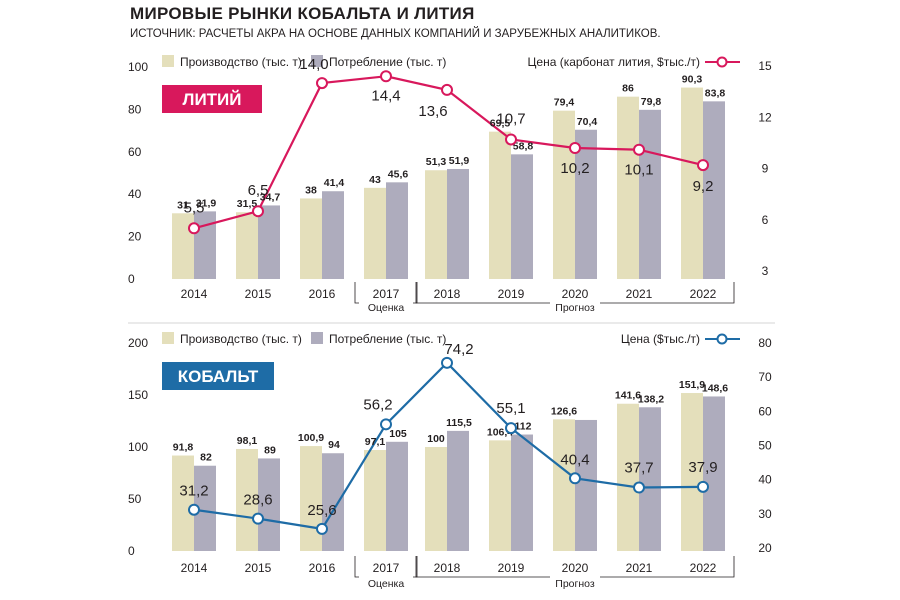 Image resolution: width=900 pixels, height=600 pixels. I want to click on price-value-label: 5,5, so click(194, 207).